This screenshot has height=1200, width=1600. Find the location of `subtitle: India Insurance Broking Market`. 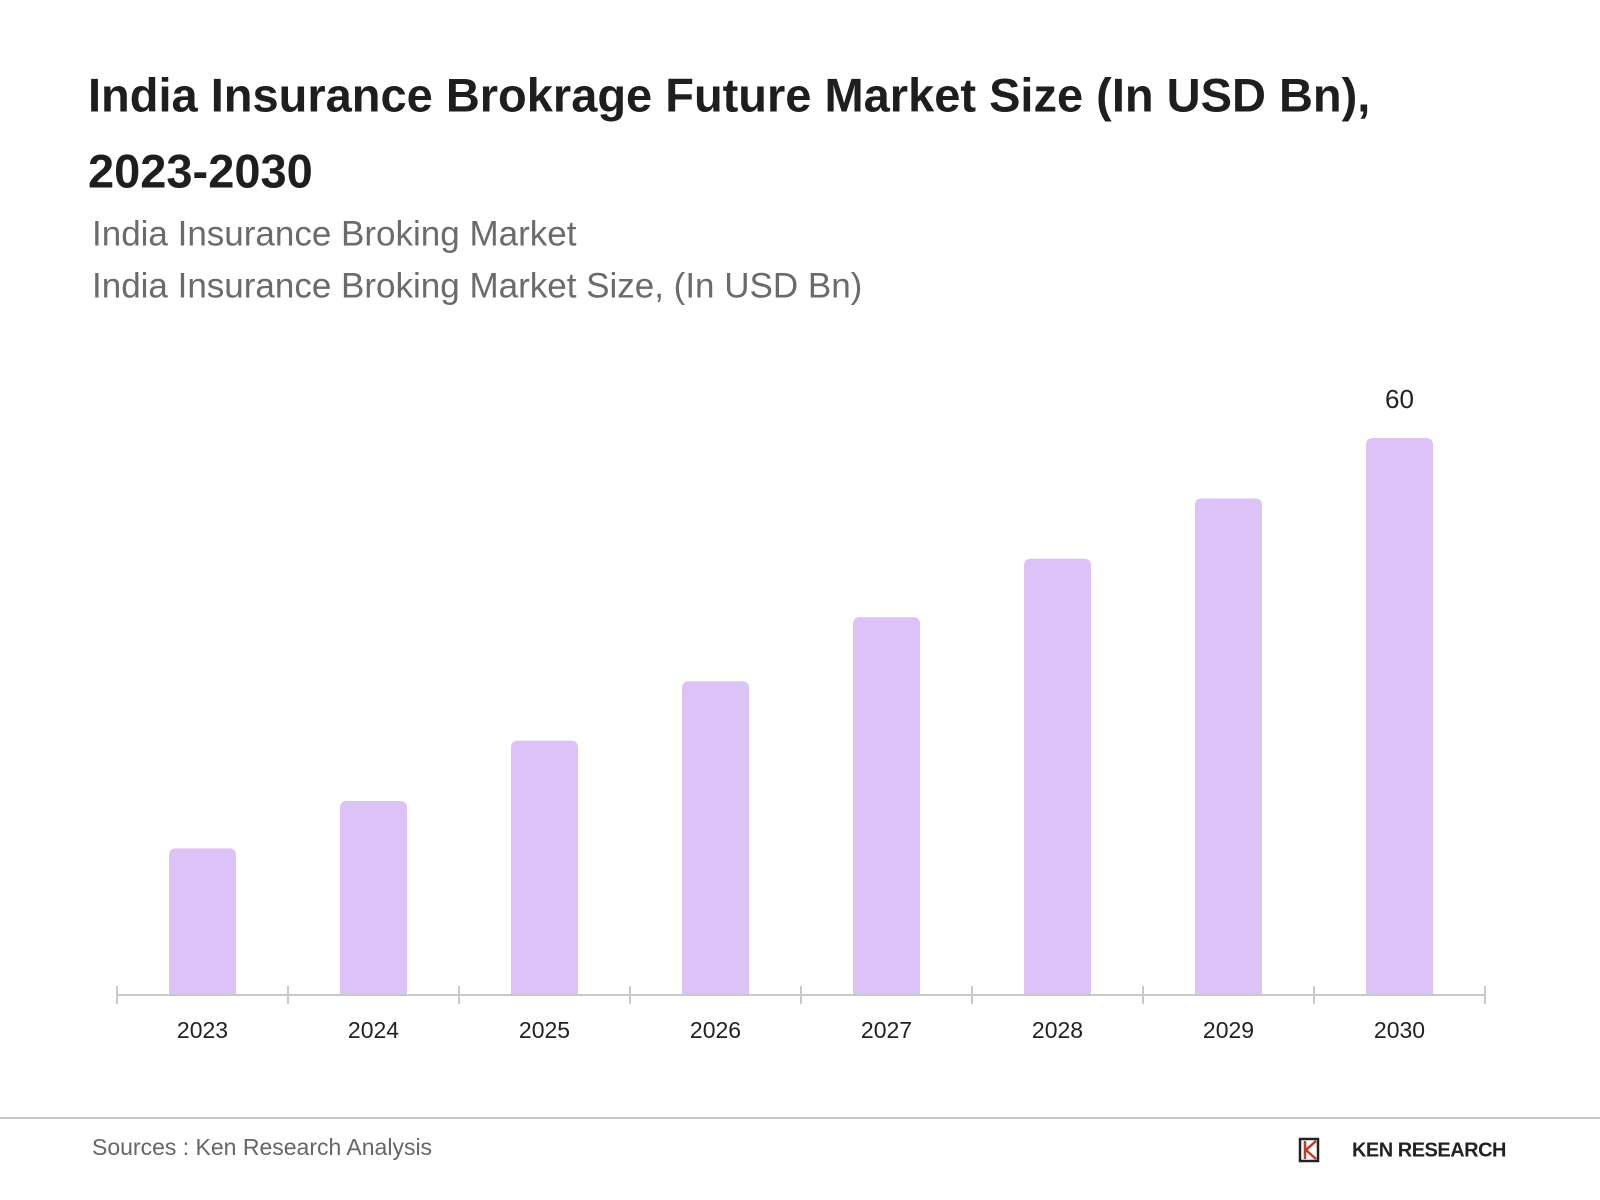

subtitle: India Insurance Broking Market is located at coordinates (334, 233).